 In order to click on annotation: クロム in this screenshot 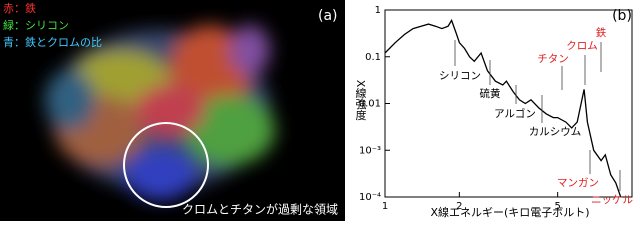, I will do `click(582, 46)`.